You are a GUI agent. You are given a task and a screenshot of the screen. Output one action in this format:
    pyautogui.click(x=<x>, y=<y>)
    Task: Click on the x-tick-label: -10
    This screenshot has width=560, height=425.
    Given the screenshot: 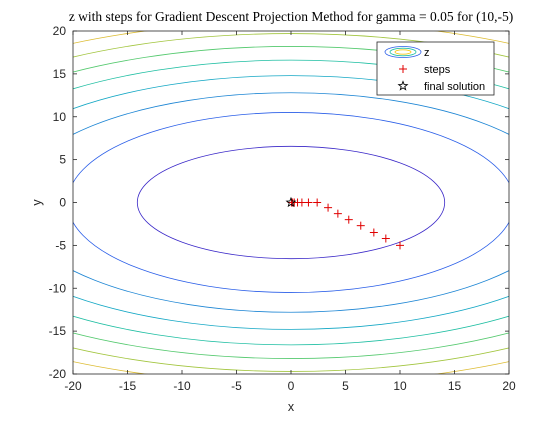 What is the action you would take?
    pyautogui.click(x=182, y=386)
    